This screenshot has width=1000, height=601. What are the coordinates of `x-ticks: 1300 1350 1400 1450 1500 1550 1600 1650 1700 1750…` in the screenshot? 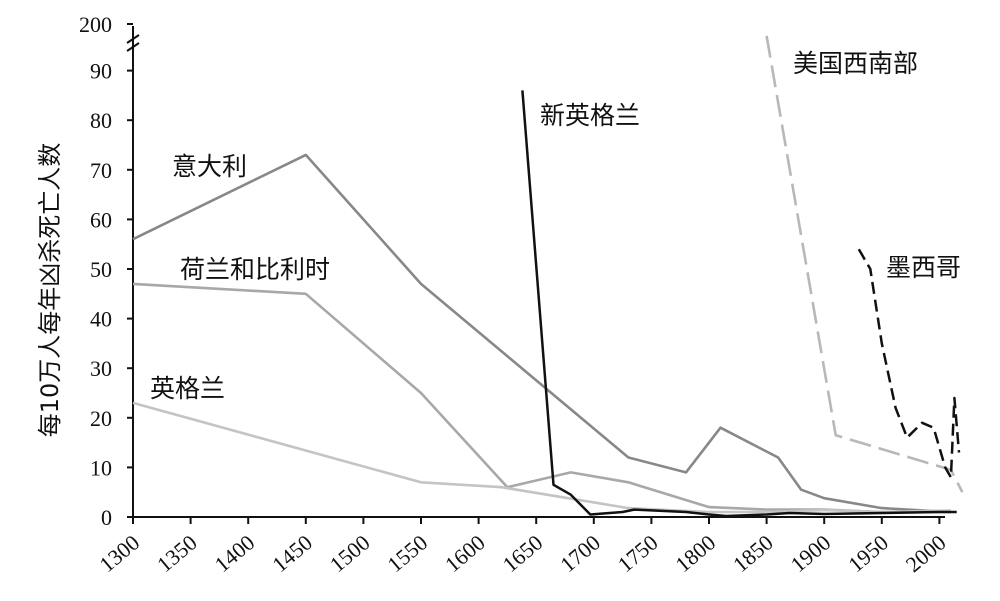 It's located at (522, 547).